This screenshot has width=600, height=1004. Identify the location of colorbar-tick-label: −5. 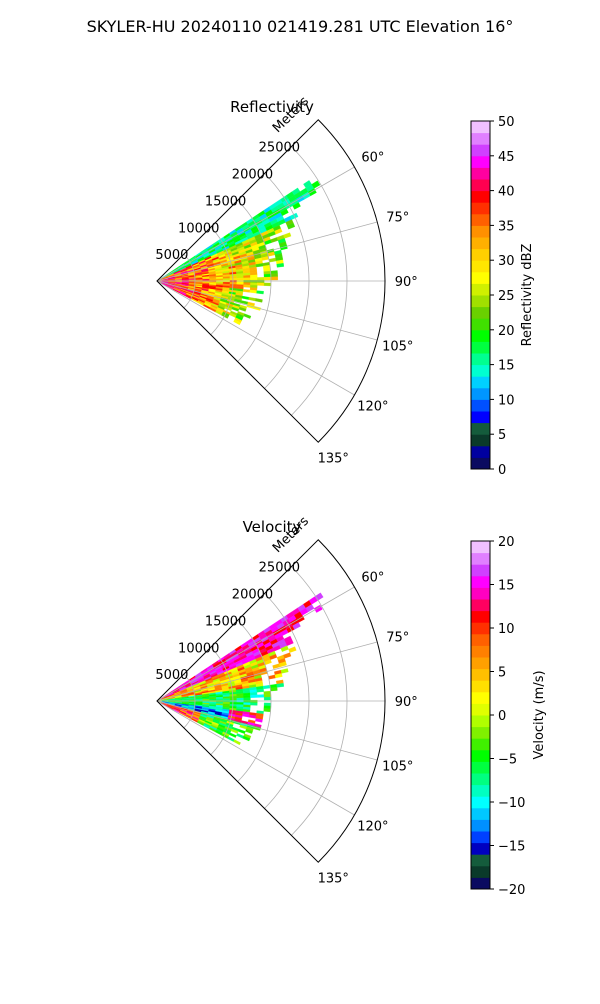
(507, 760).